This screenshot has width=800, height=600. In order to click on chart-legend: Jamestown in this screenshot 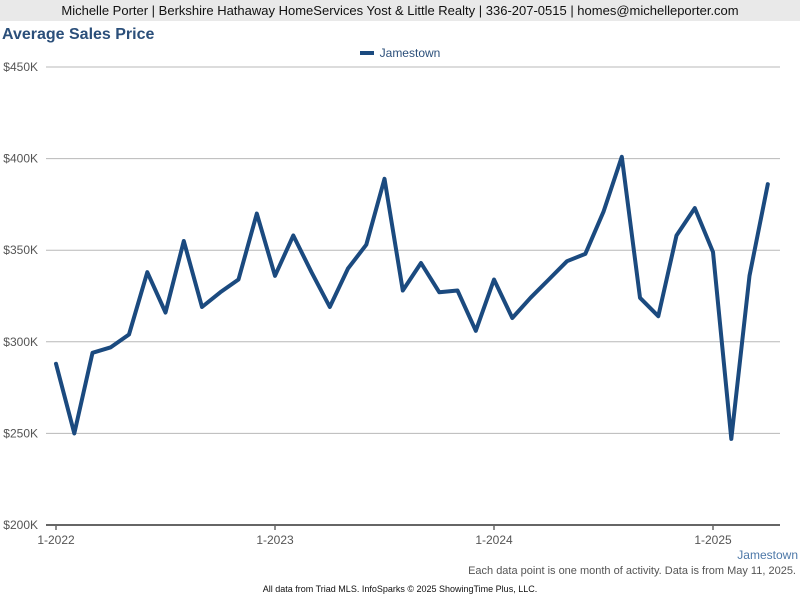, I will do `click(400, 53)`.